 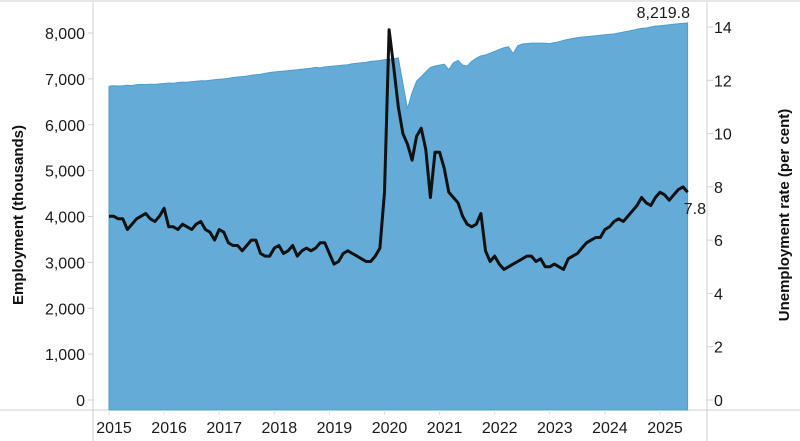 I want to click on right-tick-label: 10, so click(x=723, y=135).